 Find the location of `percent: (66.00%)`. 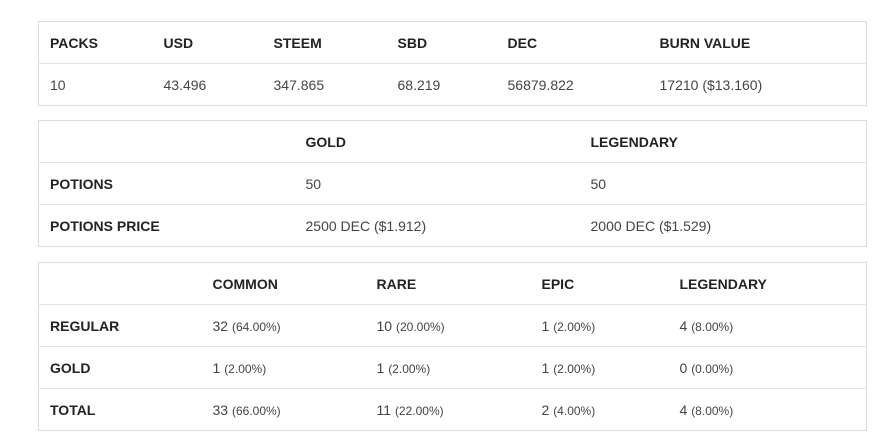

percent: (66.00%) is located at coordinates (256, 410).